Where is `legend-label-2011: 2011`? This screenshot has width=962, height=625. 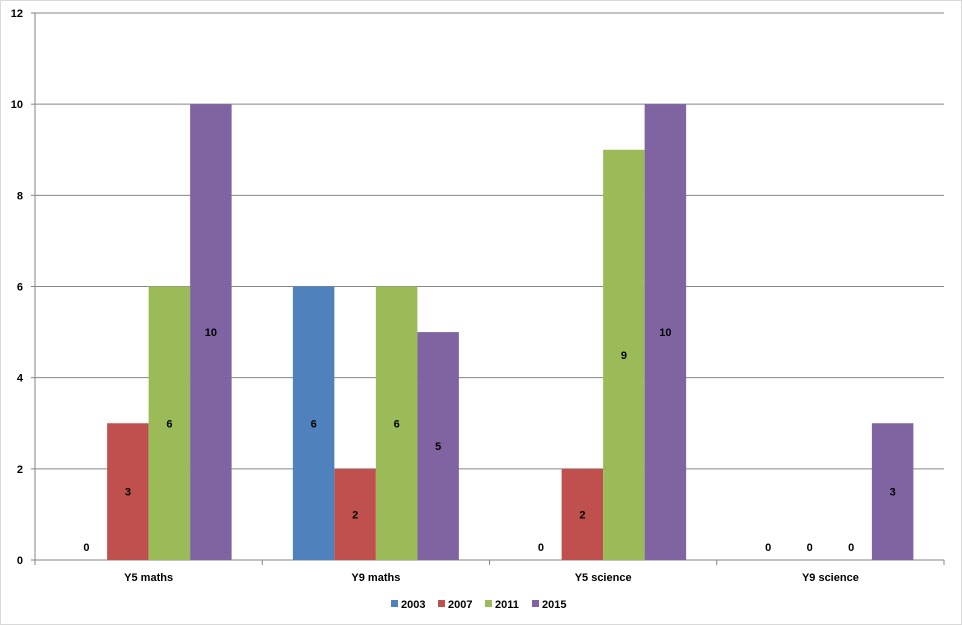 legend-label-2011: 2011 is located at coordinates (507, 605).